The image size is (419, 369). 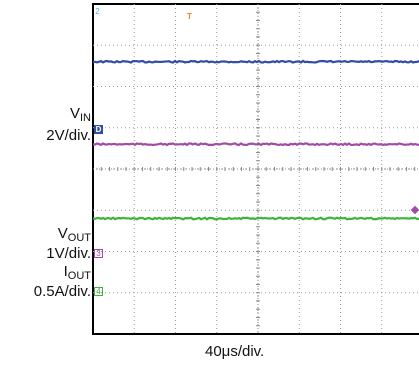 I want to click on vin-label: VIN, so click(x=80, y=114).